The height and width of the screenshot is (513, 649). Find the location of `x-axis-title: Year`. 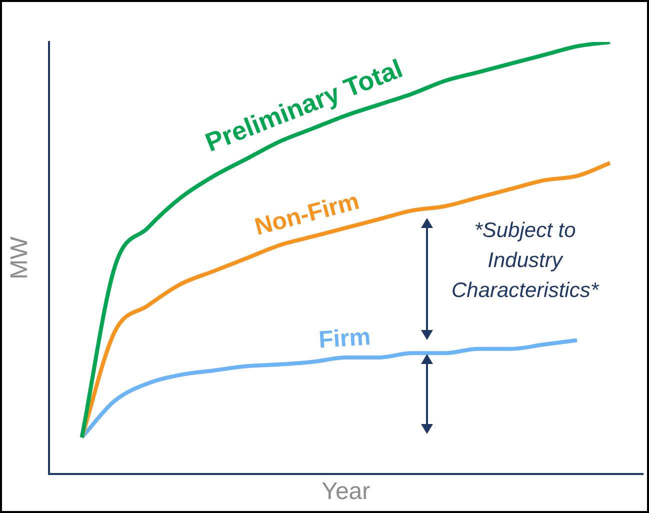

x-axis-title: Year is located at coordinates (346, 492).